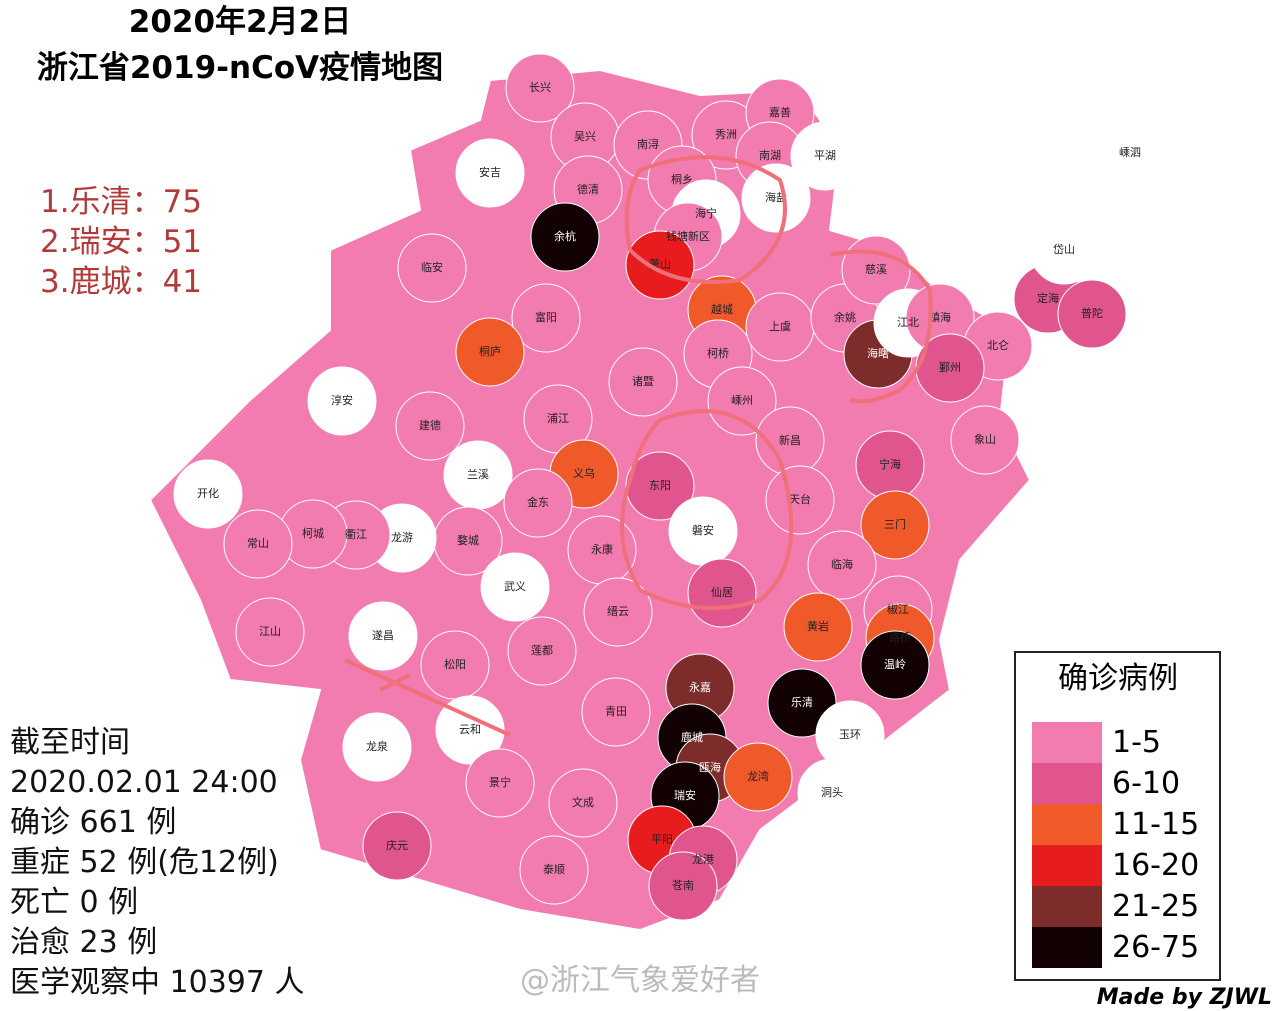 This screenshot has width=1280, height=1011. What do you see at coordinates (144, 862) in the screenshot?
I see `stat-line: 重症 52 例(危12例)` at bounding box center [144, 862].